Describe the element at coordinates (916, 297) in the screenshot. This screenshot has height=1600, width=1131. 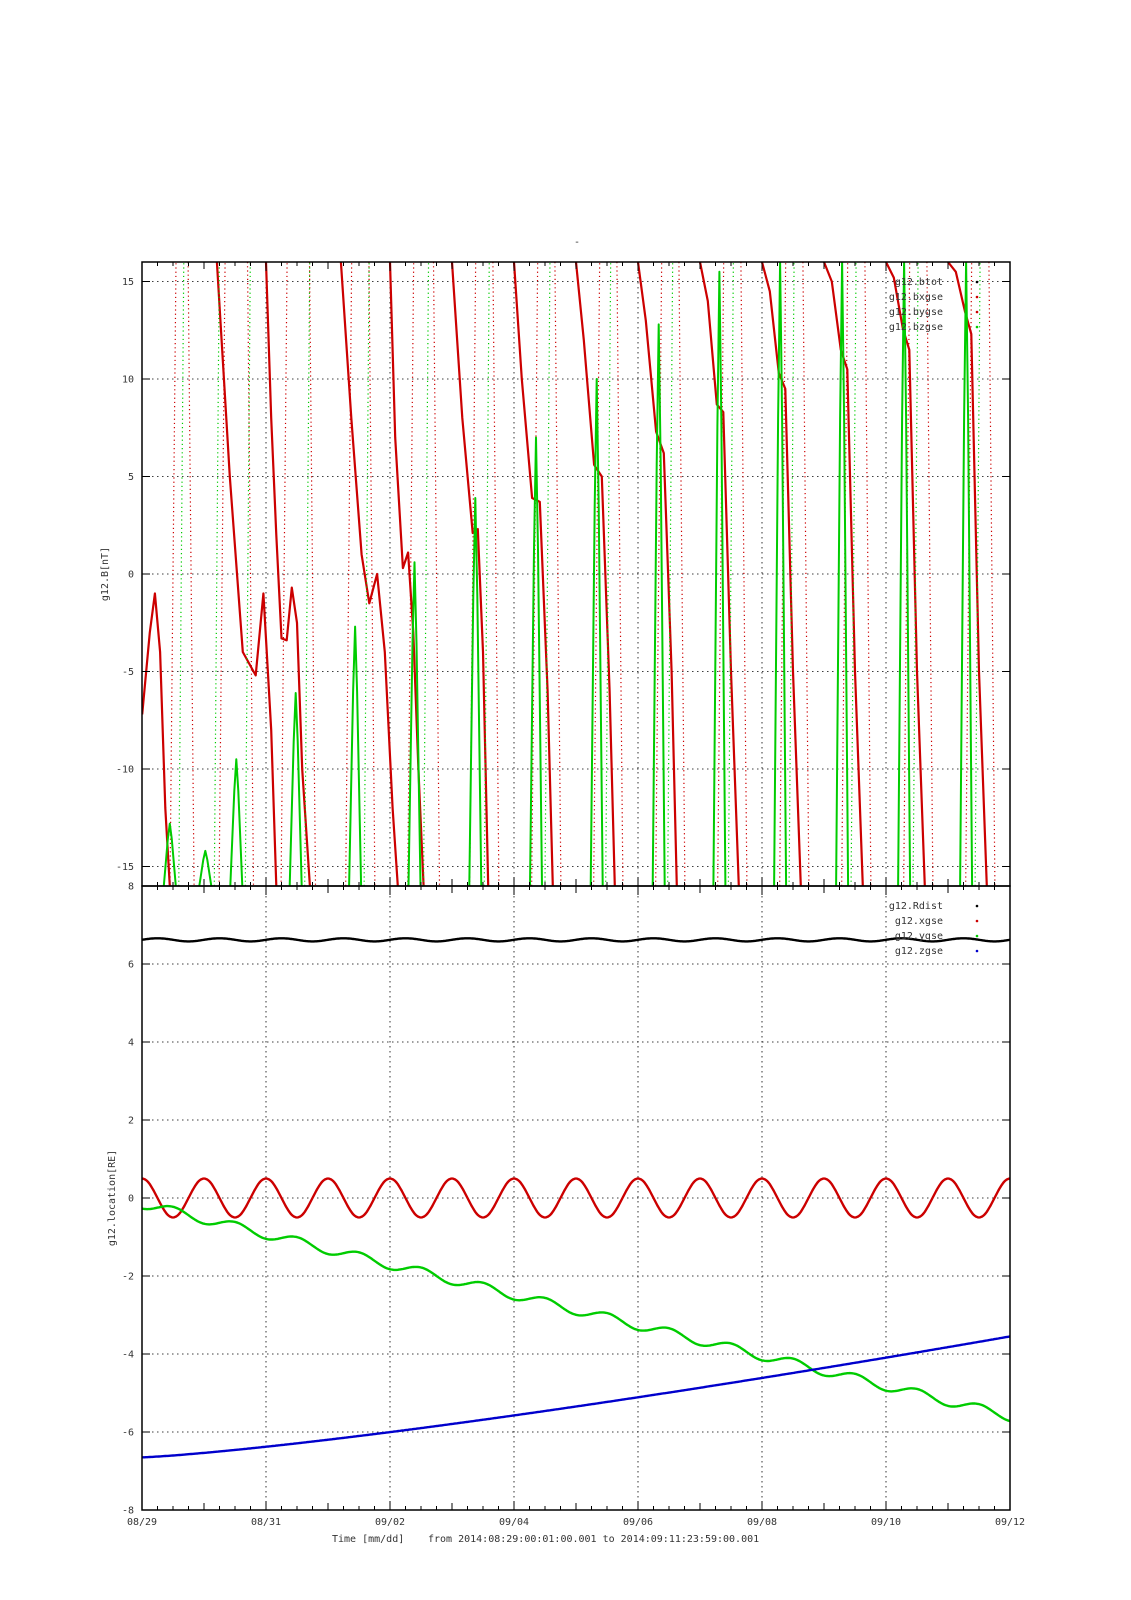
I see `legend-entry: g12.bxgse` at that location.